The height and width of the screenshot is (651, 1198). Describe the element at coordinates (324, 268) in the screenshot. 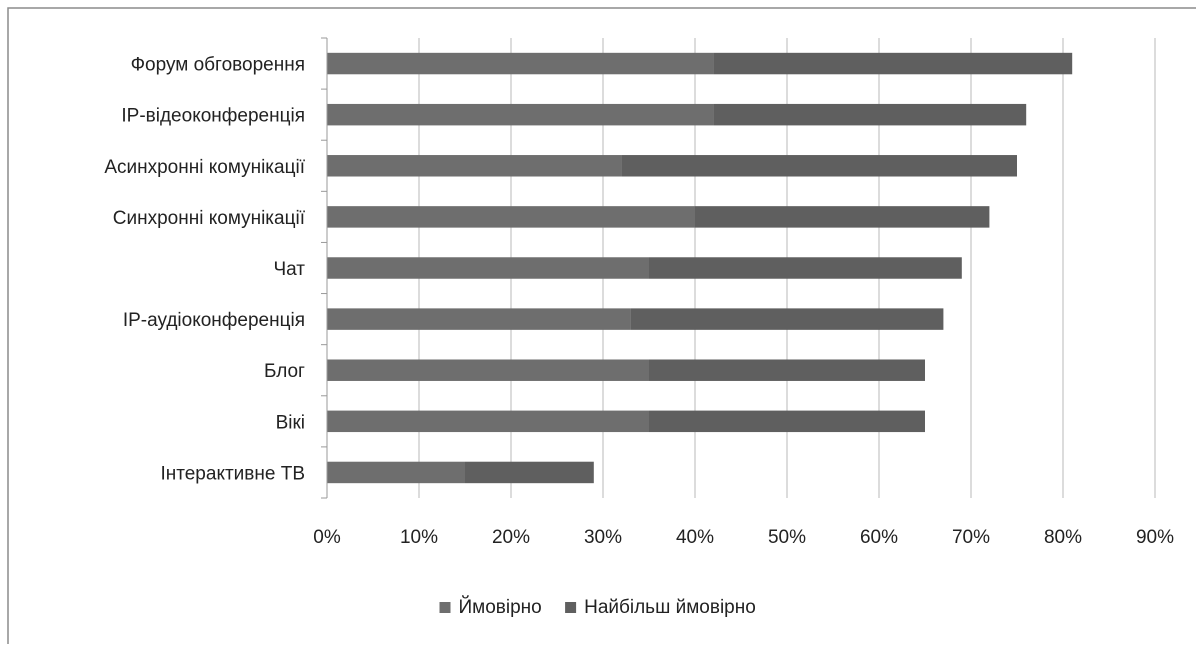

I see `axes` at that location.